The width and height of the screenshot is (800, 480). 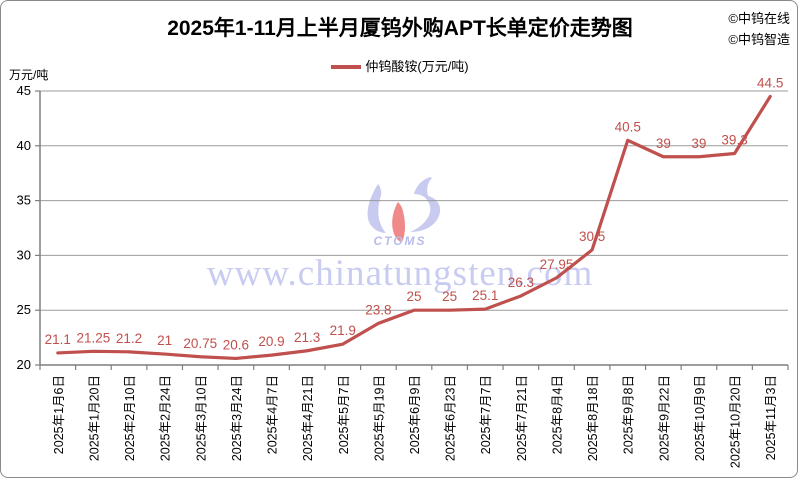 I want to click on x-tick-label: 2025年10月9日, so click(x=700, y=418).